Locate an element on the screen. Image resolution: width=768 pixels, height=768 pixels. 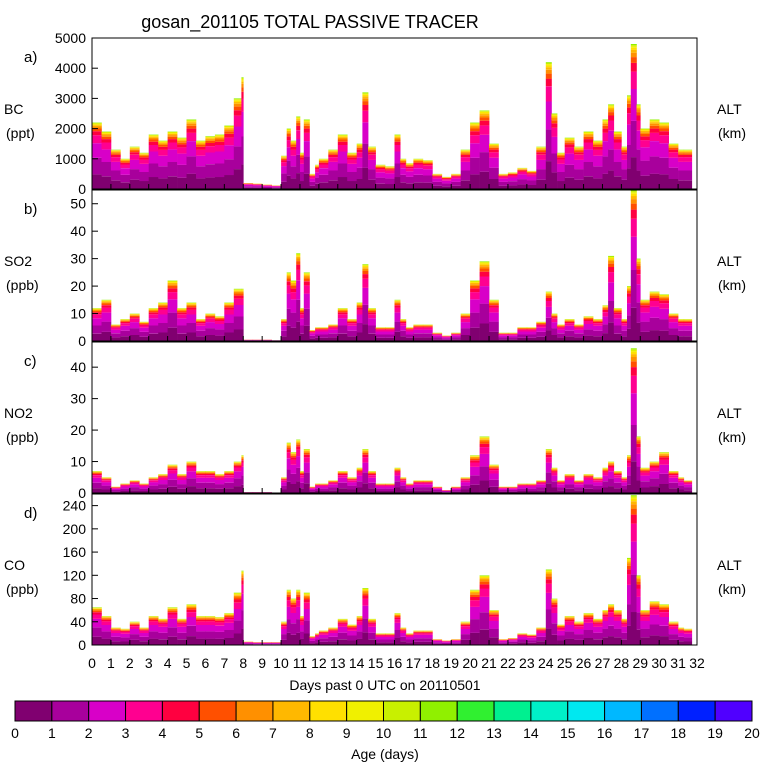
x-tick-label: 3 is located at coordinates (149, 663).